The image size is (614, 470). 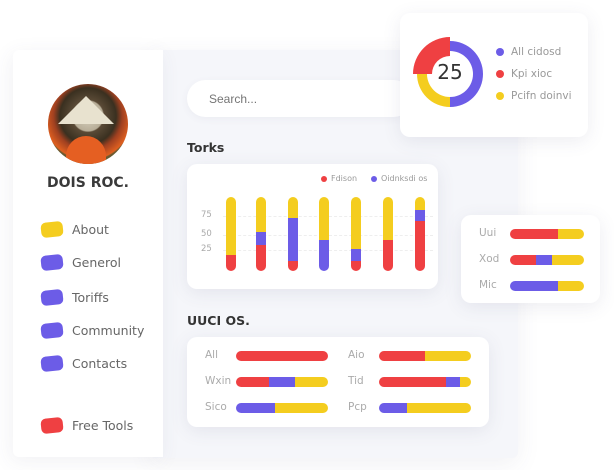 What do you see at coordinates (206, 234) in the screenshot?
I see `y-tick-label: 50` at bounding box center [206, 234].